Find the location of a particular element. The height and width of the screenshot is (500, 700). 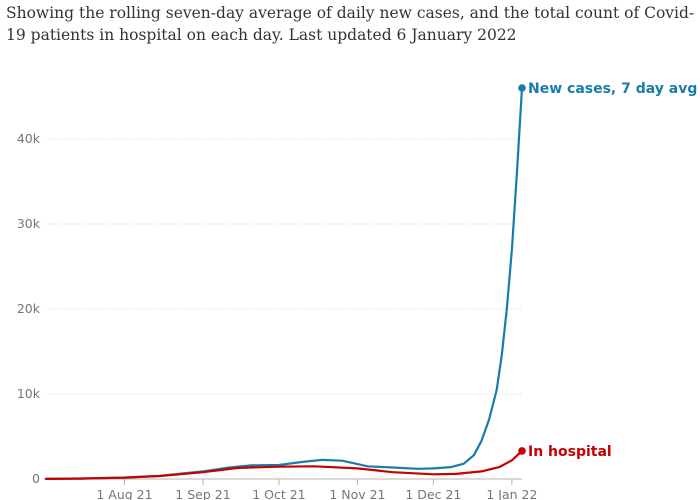

y-tick-label-4: 40k is located at coordinates (29, 138).